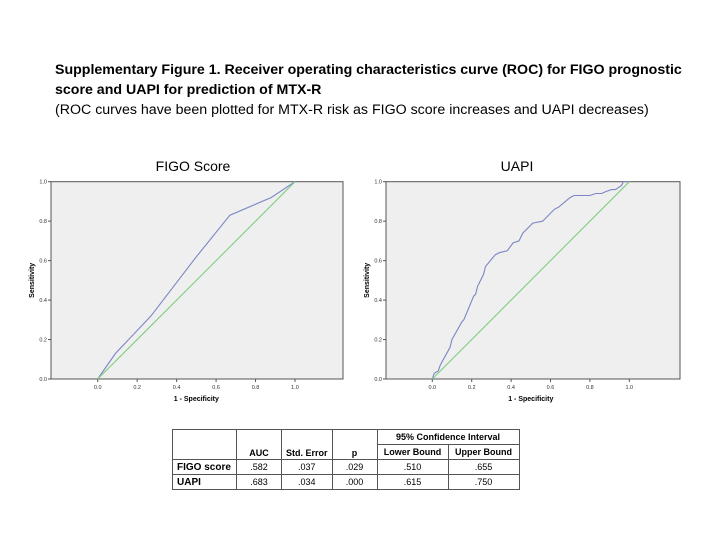 The width and height of the screenshot is (720, 540). What do you see at coordinates (204, 467) in the screenshot?
I see `row-label: FIGO score` at bounding box center [204, 467].